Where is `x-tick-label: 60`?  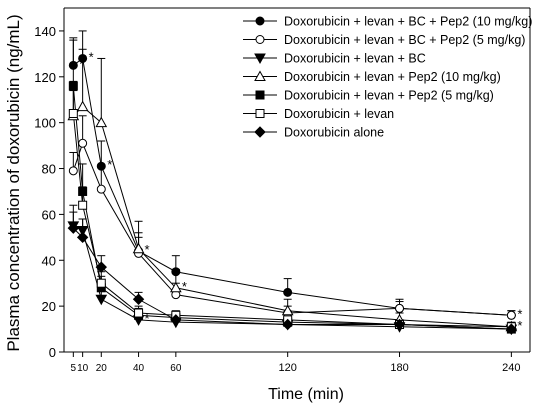
x-tick-label: 60 is located at coordinates (176, 368).